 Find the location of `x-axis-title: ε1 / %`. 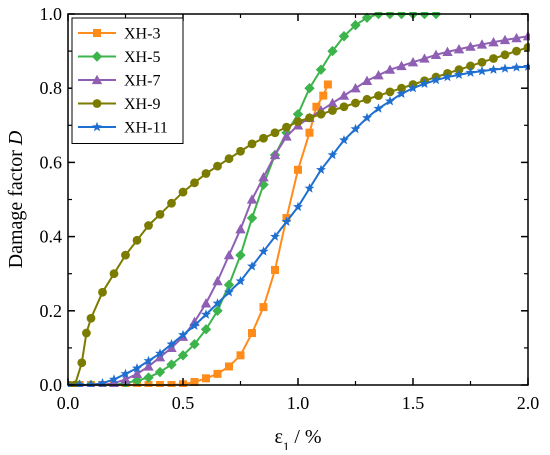

x-axis-title: ε1 / % is located at coordinates (297, 438).